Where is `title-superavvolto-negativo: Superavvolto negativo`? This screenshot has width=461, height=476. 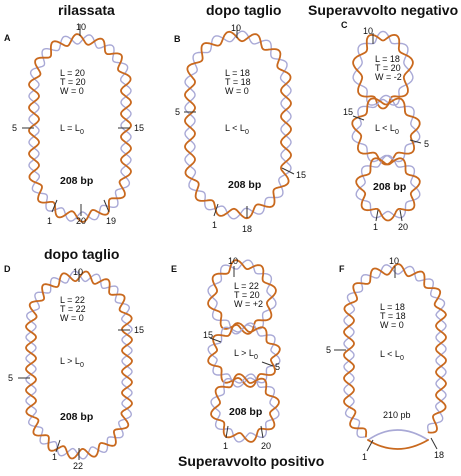
title-superavvolto-negativo: Superavvolto negativo is located at coordinates (383, 10).